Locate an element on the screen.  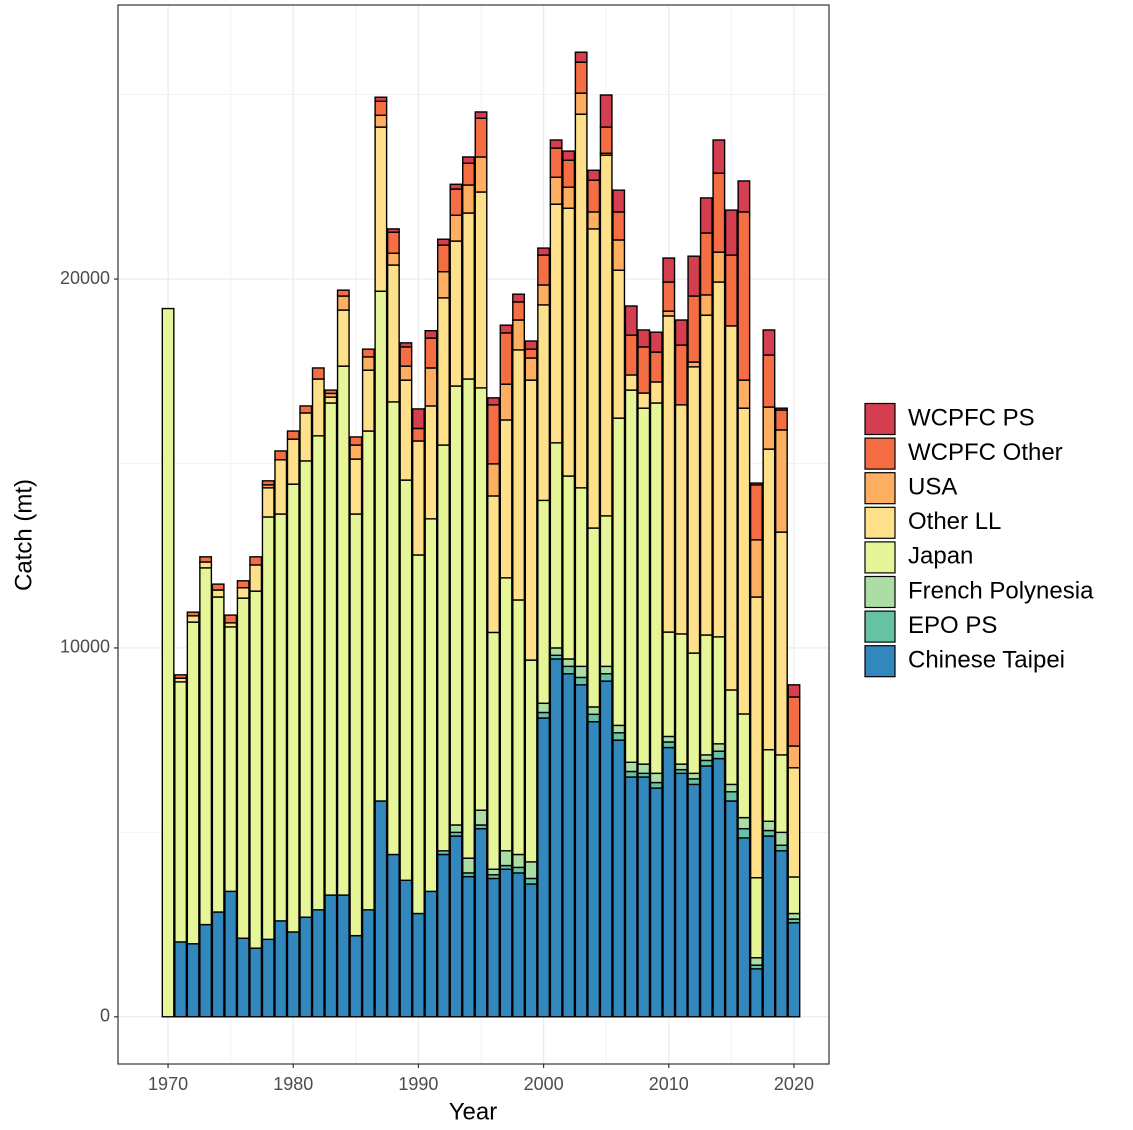
legend-label: WCPFC PS is located at coordinates (971, 417).